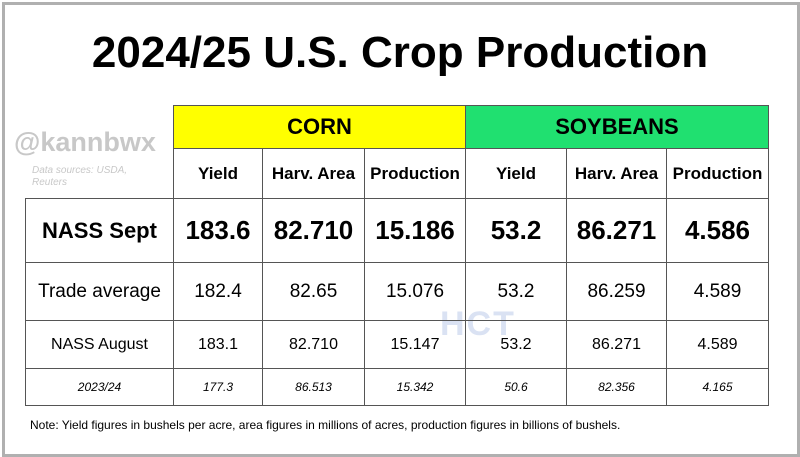 This screenshot has height=457, width=800. Describe the element at coordinates (617, 127) in the screenshot. I see `group-header: SOYBEANS` at that location.